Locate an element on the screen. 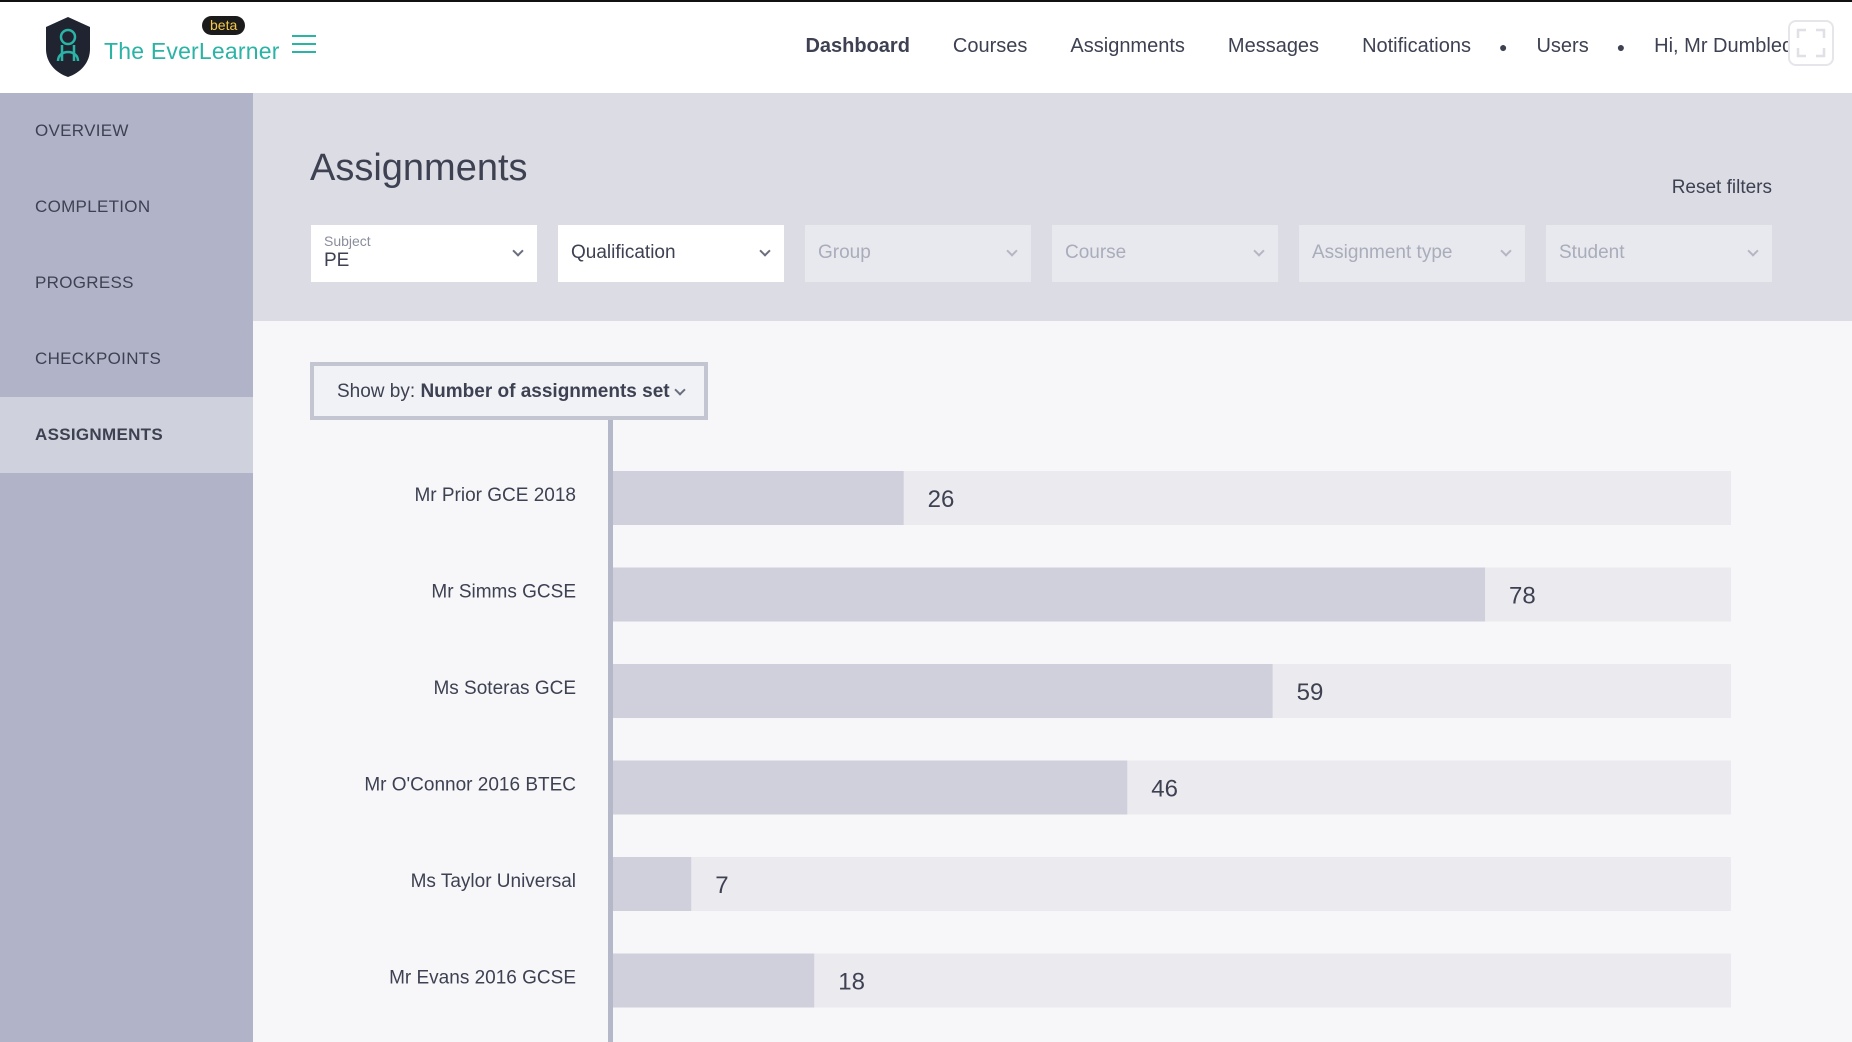 The width and height of the screenshot is (1852, 1042). fullscreen-expand-icon is located at coordinates (1811, 43).